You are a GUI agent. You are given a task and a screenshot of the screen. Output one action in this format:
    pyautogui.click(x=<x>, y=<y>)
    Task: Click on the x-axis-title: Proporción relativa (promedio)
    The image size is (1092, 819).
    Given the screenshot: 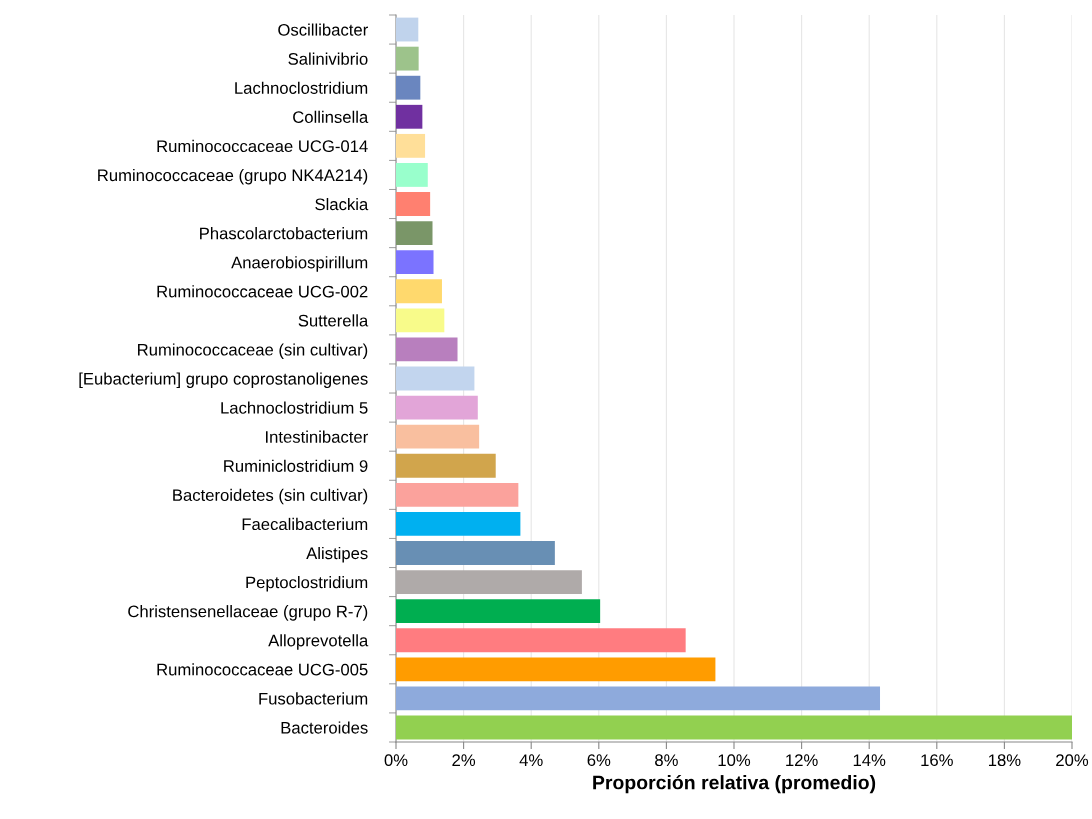 What is the action you would take?
    pyautogui.click(x=734, y=784)
    